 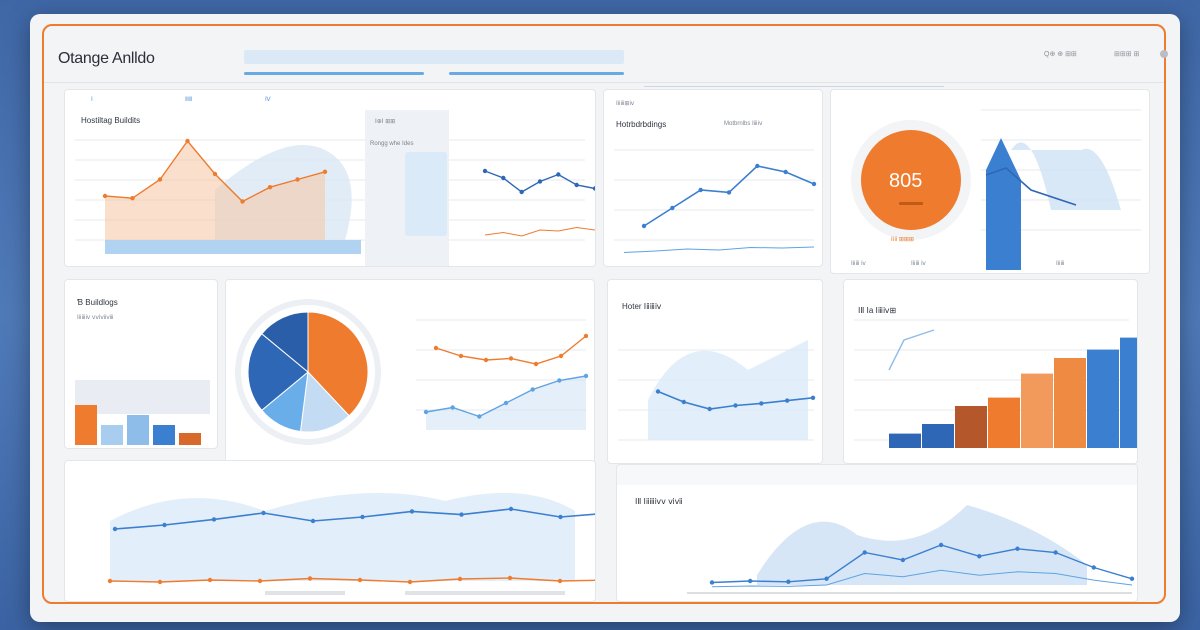 I want to click on panel-buildlogs: Ɓ Buildlogs Ⅰⅱⅲⅳ ⅴⅵⅶⅷ, so click(x=141, y=364).